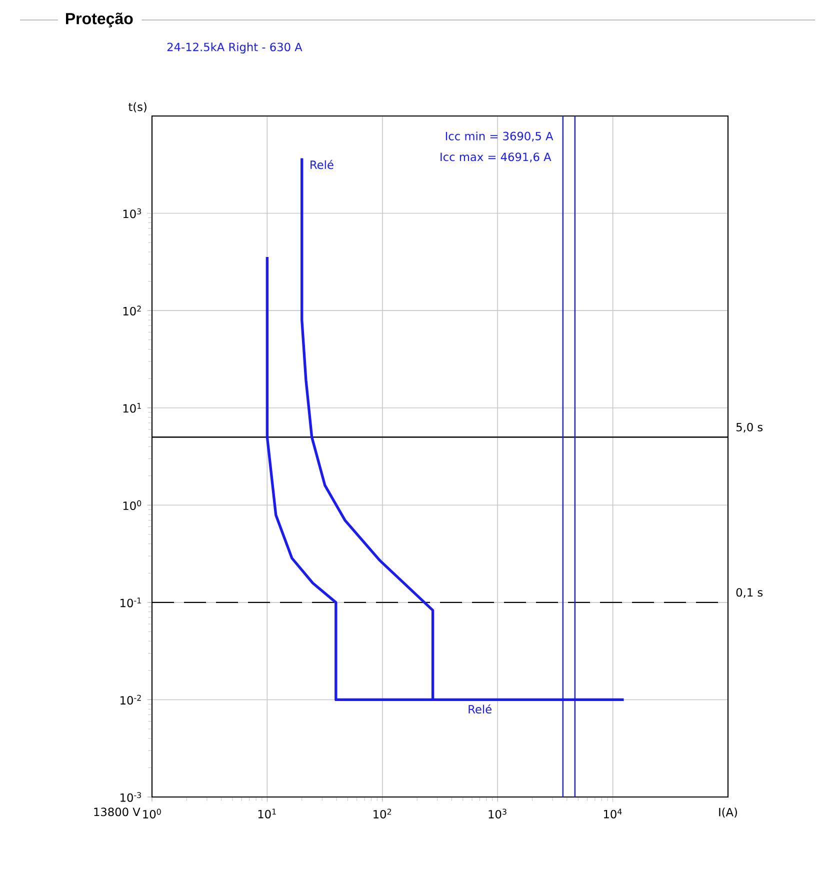 The width and height of the screenshot is (823, 872). What do you see at coordinates (132, 213) in the screenshot?
I see `y-tick-label: 10$^{3}$` at bounding box center [132, 213].